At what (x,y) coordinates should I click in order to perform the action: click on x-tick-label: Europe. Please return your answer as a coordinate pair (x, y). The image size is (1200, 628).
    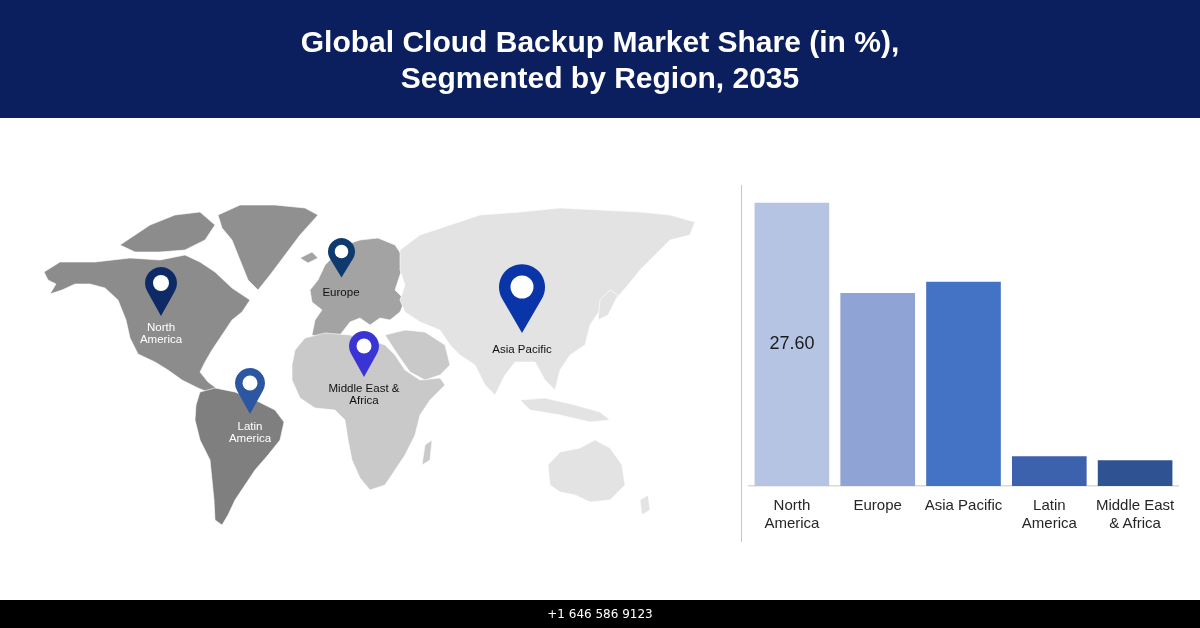
    Looking at the image, I should click on (877, 505).